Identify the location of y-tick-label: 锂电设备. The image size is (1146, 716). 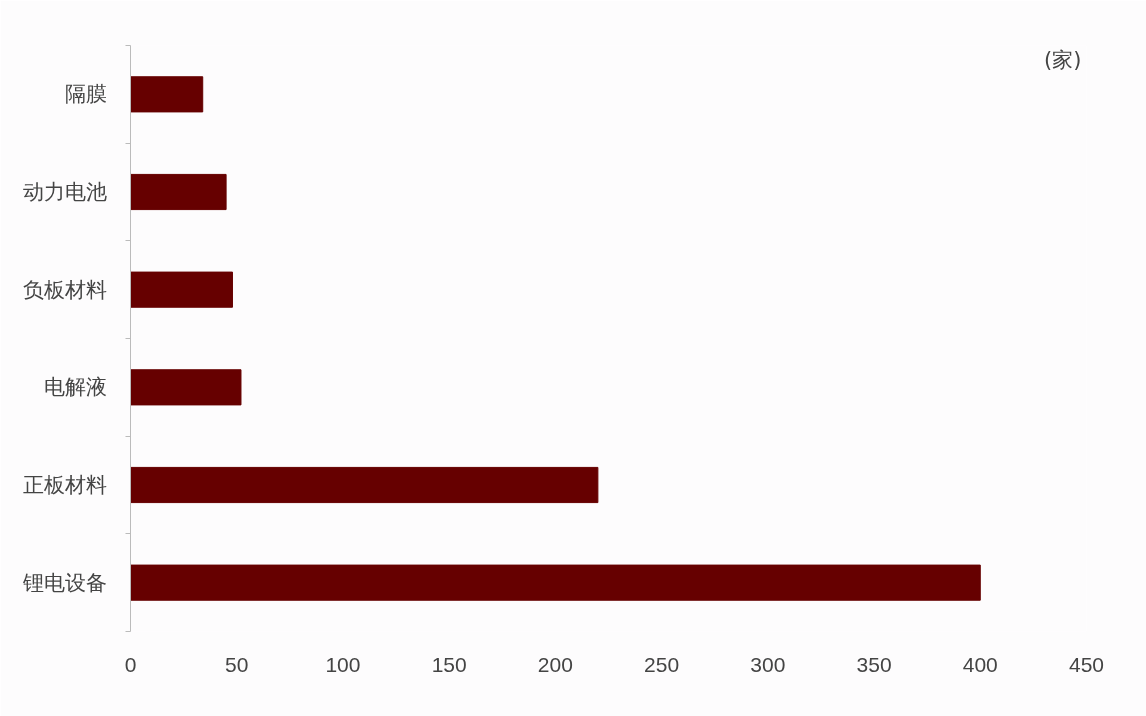
(64, 582).